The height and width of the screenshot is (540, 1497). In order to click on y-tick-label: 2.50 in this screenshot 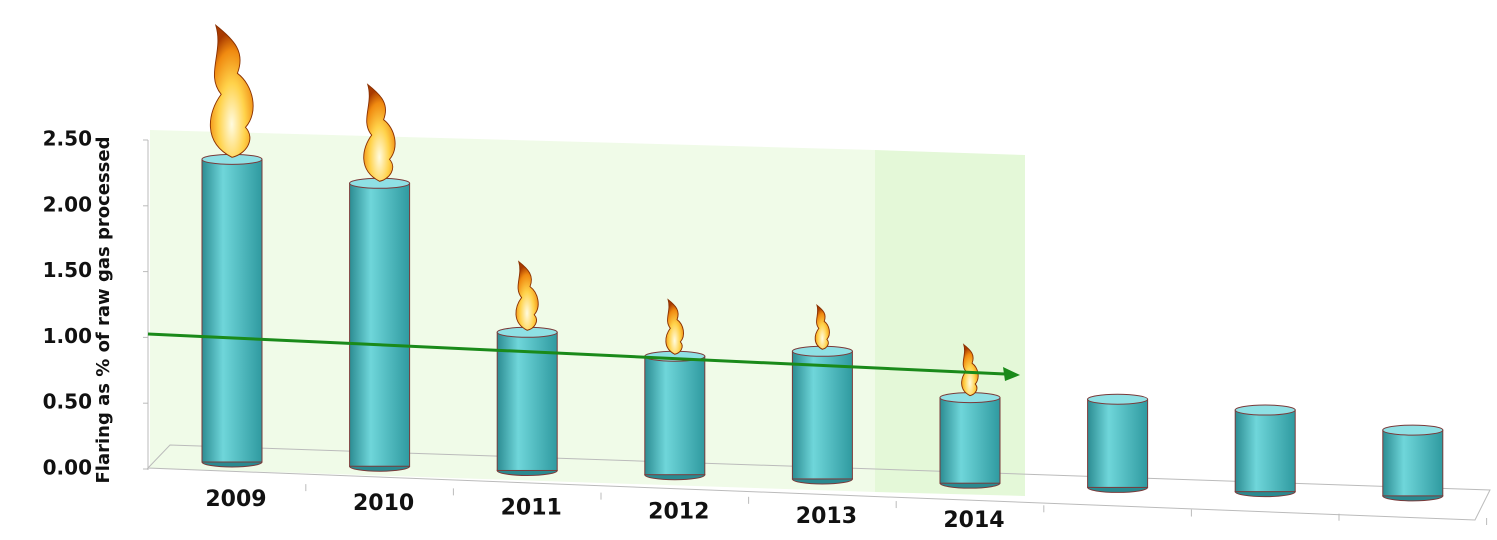, I will do `click(67, 139)`.